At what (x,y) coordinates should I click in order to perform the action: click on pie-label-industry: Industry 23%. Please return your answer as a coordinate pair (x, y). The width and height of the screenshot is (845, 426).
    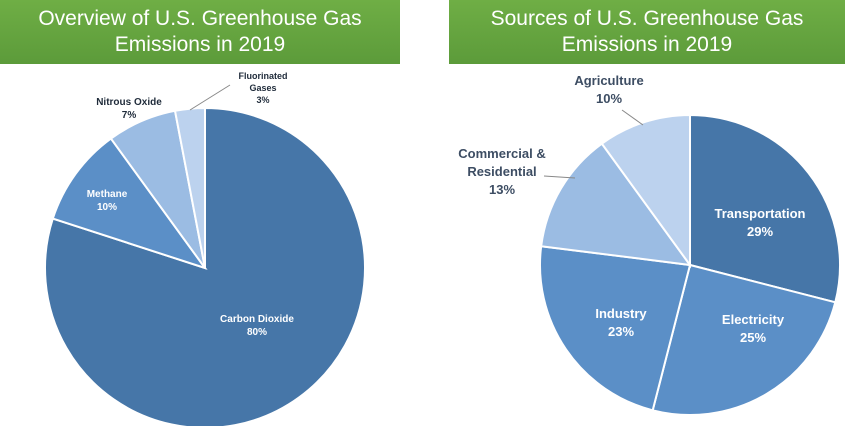
    Looking at the image, I should click on (621, 322).